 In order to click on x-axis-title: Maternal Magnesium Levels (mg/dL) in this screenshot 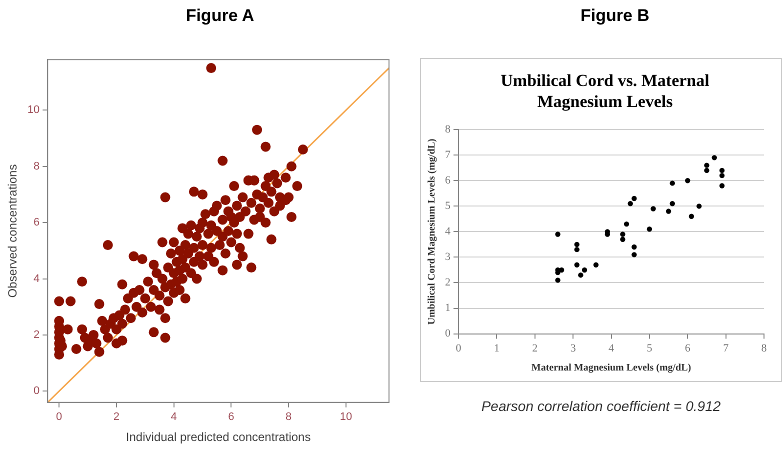, I will do `click(611, 368)`.